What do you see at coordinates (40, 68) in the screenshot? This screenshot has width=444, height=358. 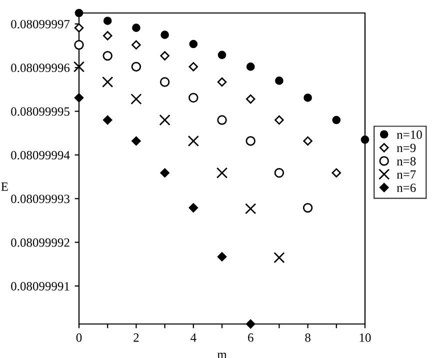 I see `y-tick-label: 0.08099996` at bounding box center [40, 68].